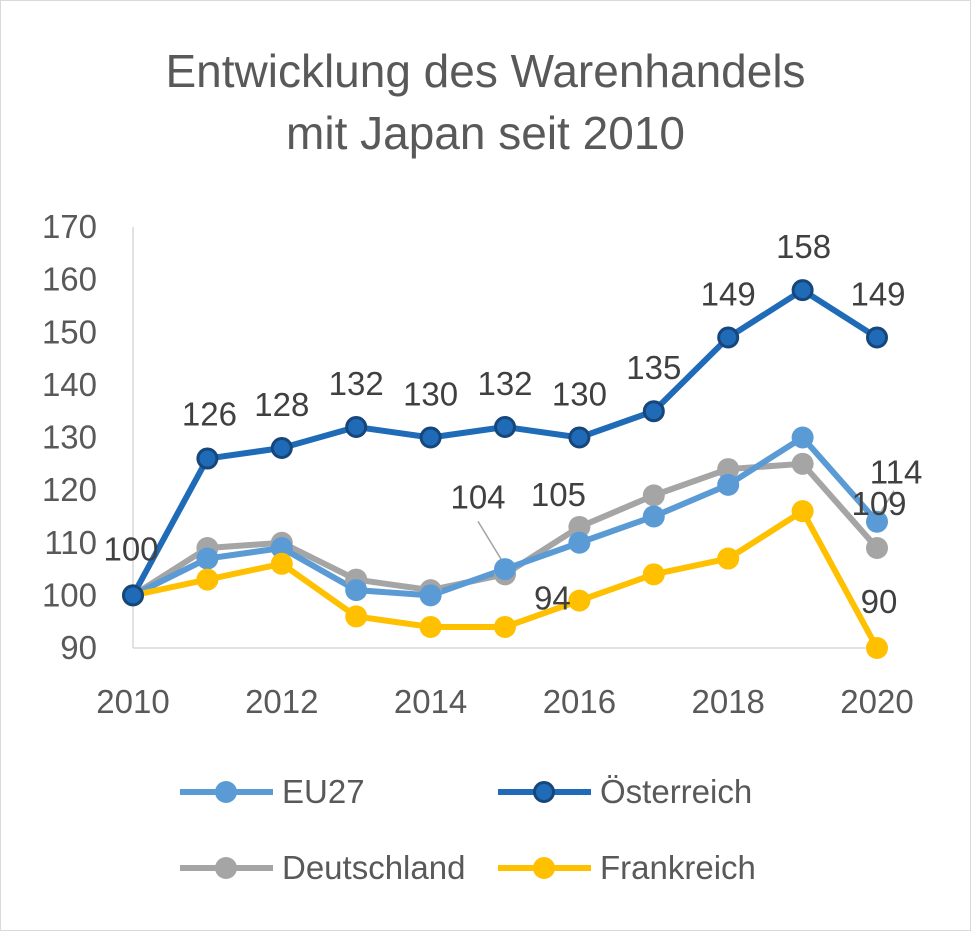  Describe the element at coordinates (802, 511) in the screenshot. I see `data-point-frankreich-2019` at that location.